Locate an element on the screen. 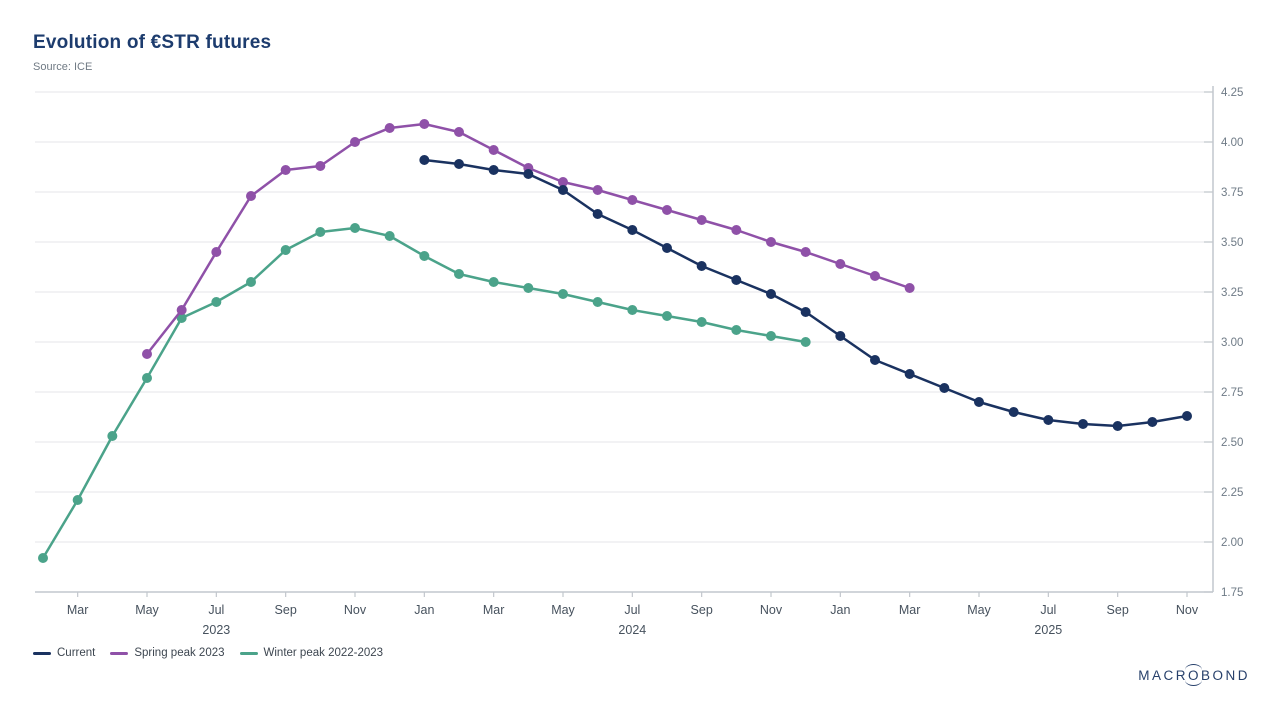 This screenshot has height=720, width=1280. x-axis-label: Jul is located at coordinates (1048, 610).